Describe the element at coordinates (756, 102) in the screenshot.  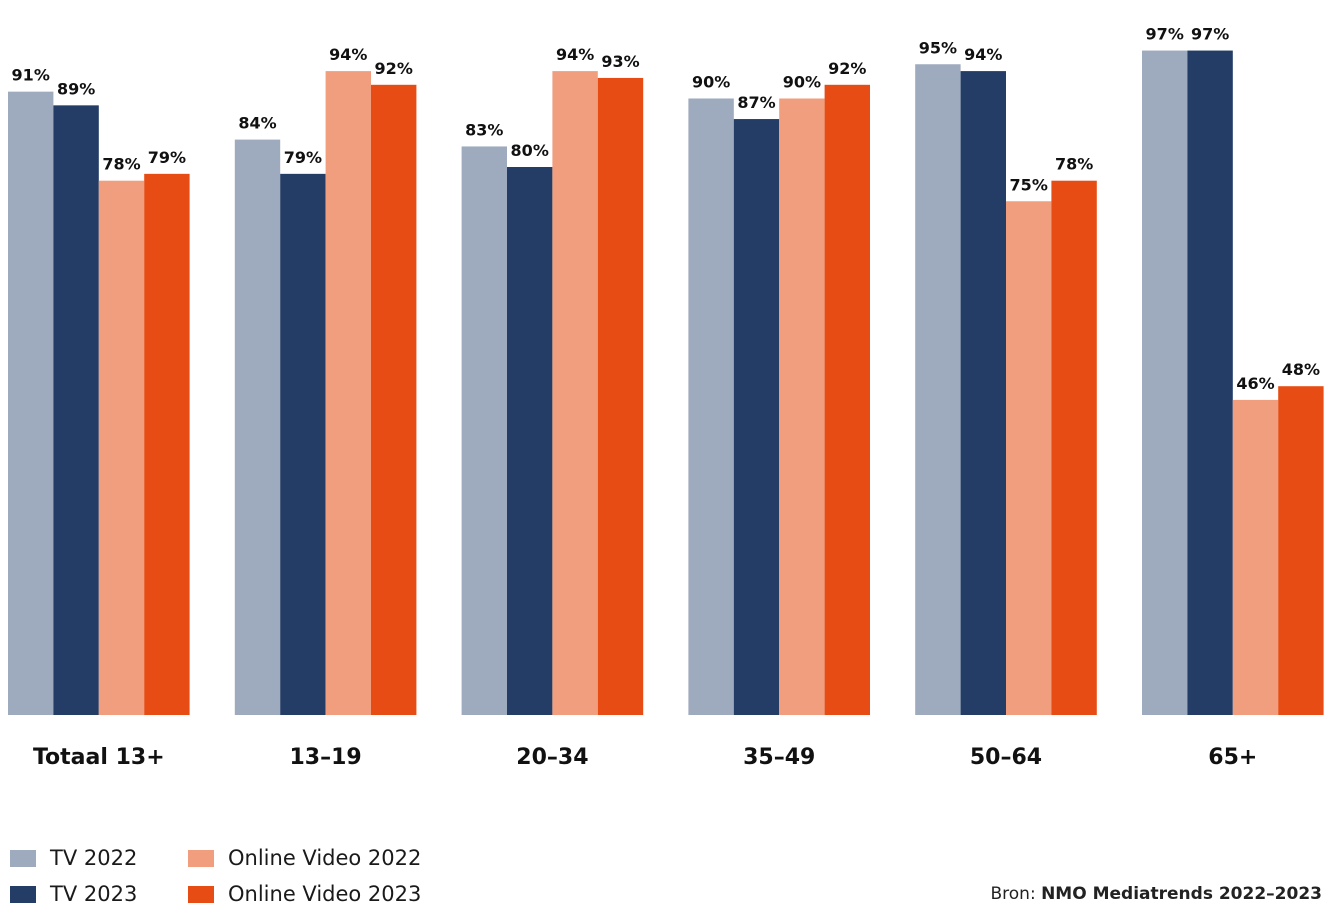
I see `data-label: 87%` at that location.